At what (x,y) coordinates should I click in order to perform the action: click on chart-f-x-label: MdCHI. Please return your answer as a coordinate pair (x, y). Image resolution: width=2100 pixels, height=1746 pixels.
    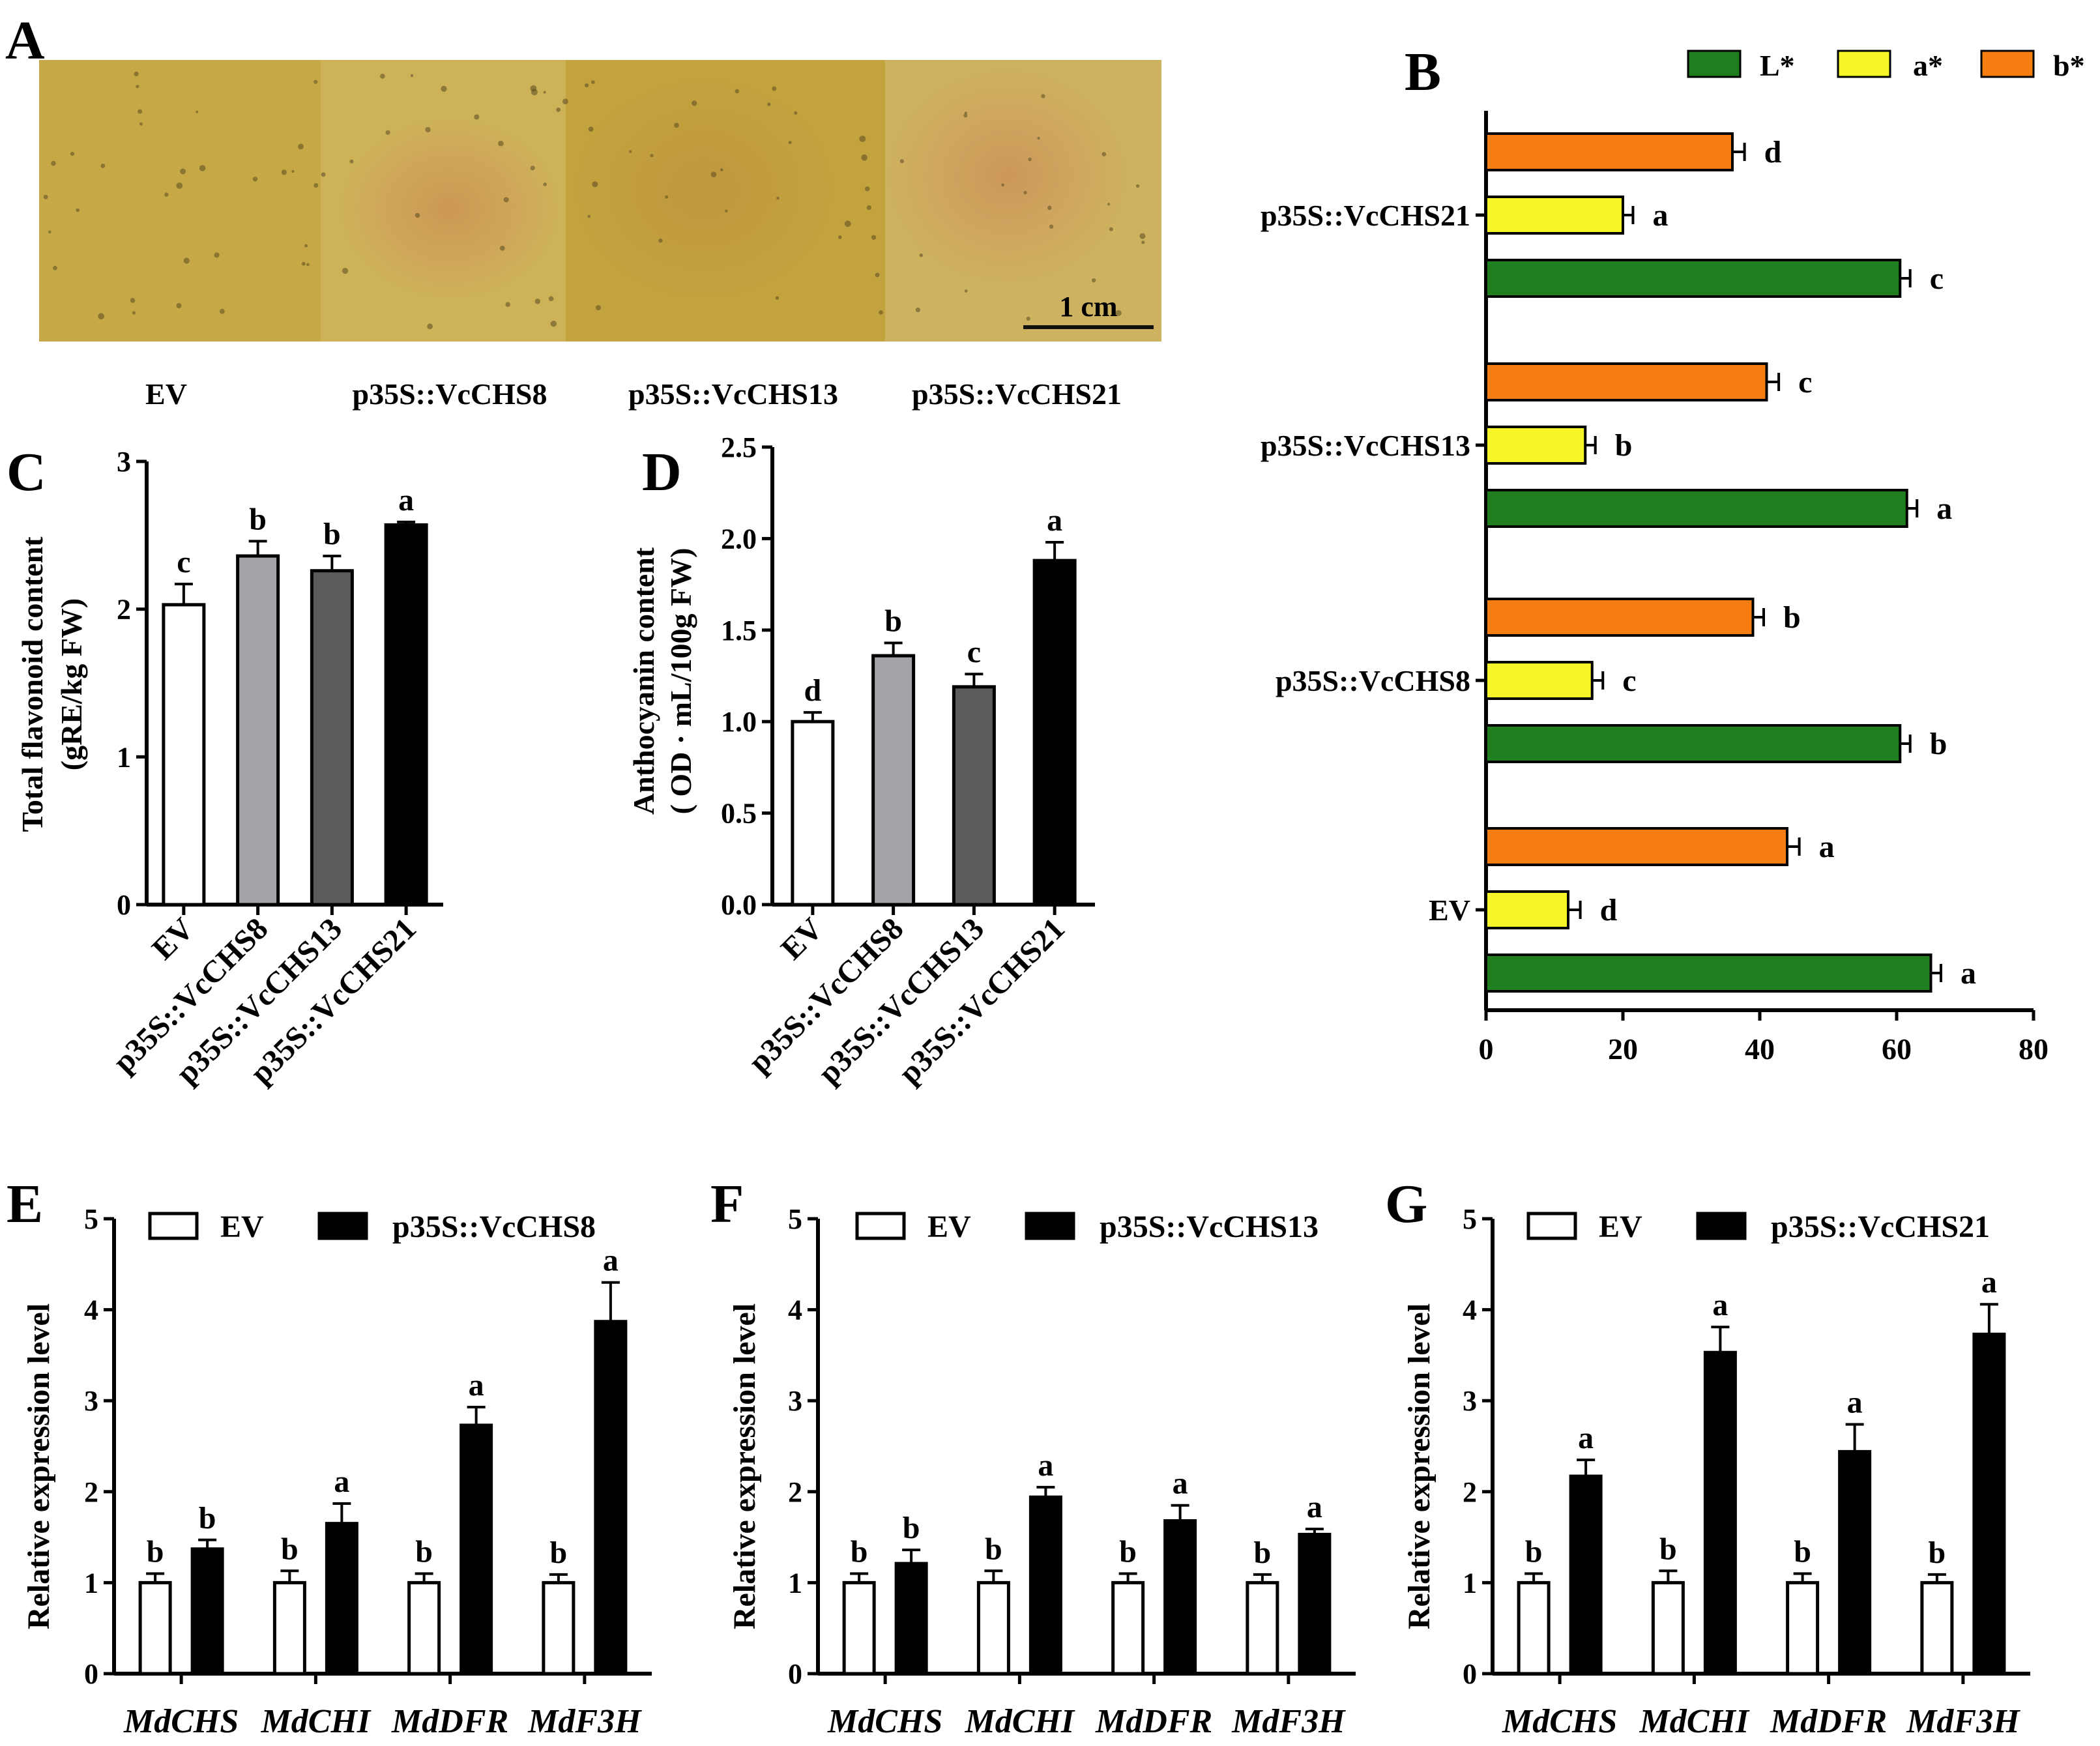
    Looking at the image, I should click on (1020, 1721).